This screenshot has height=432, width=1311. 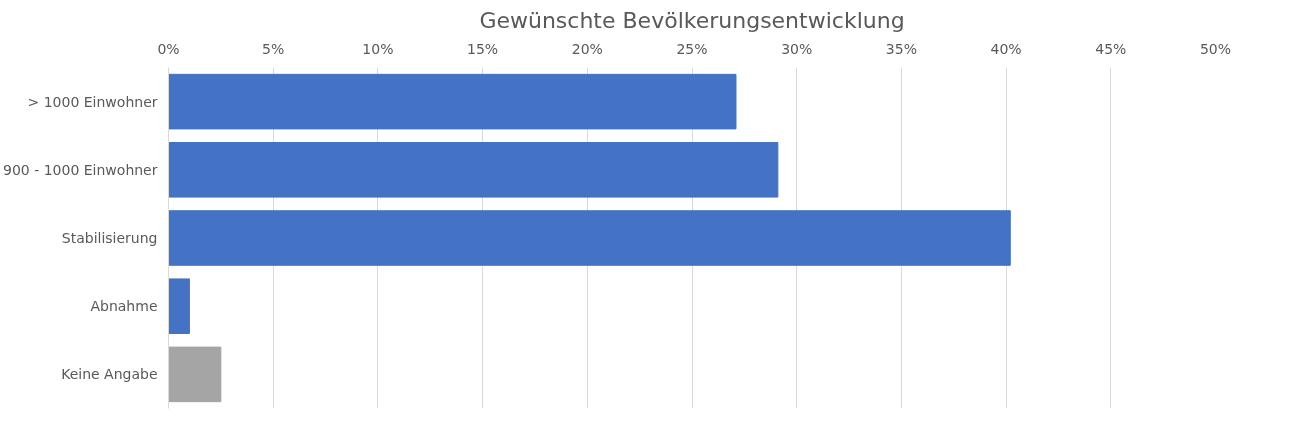 I want to click on x-tick-label: 45%, so click(x=1111, y=48).